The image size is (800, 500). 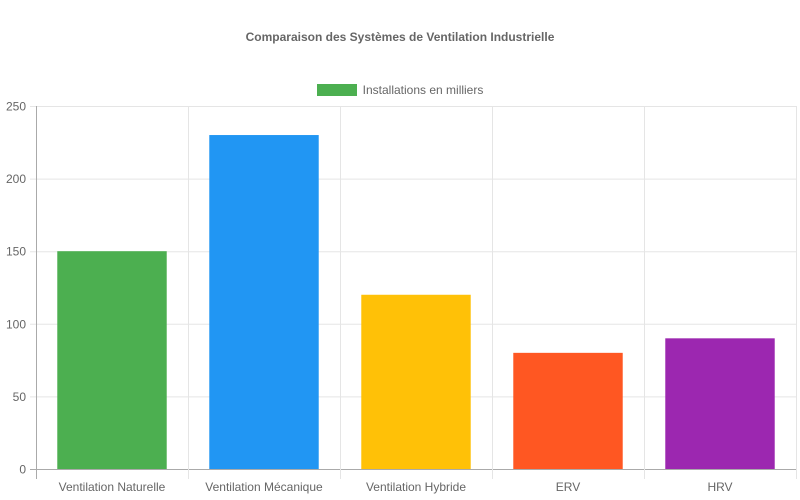 What do you see at coordinates (416, 487) in the screenshot?
I see `x-tick-label: Ventilation Hybride` at bounding box center [416, 487].